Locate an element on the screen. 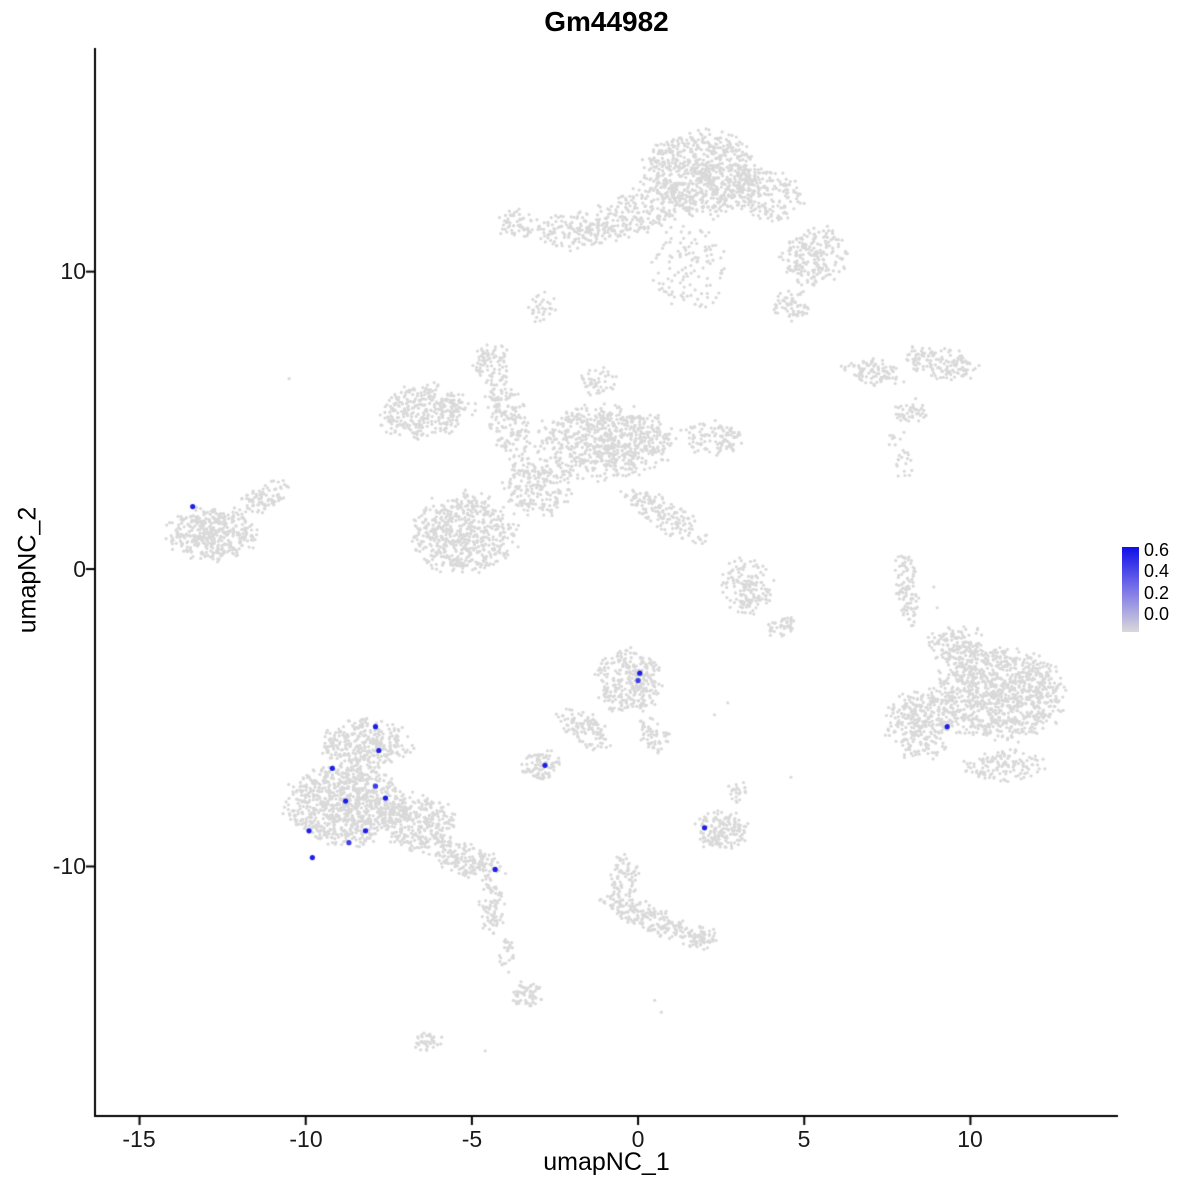  x-tick-label: 10 is located at coordinates (970, 1139).